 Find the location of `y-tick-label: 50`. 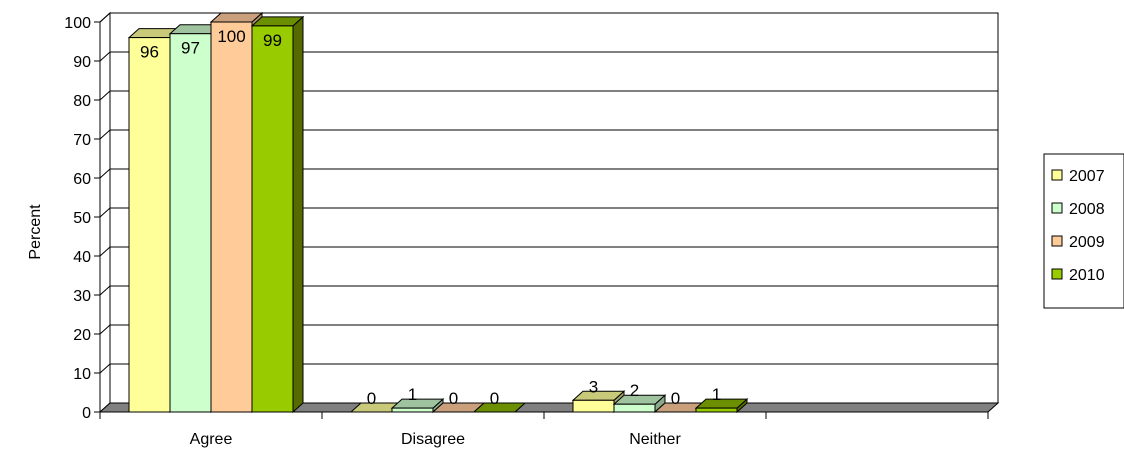

y-tick-label: 50 is located at coordinates (82, 218).